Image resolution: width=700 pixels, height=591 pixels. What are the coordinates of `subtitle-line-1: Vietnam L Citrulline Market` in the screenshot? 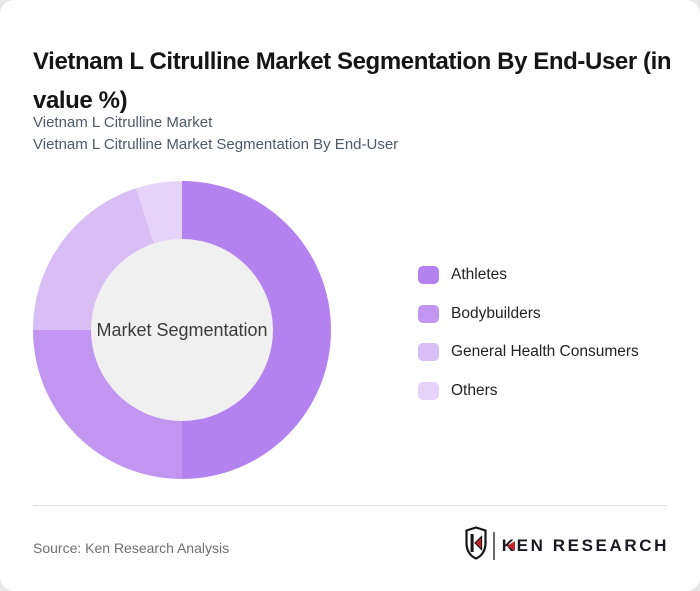 It's located at (123, 122).